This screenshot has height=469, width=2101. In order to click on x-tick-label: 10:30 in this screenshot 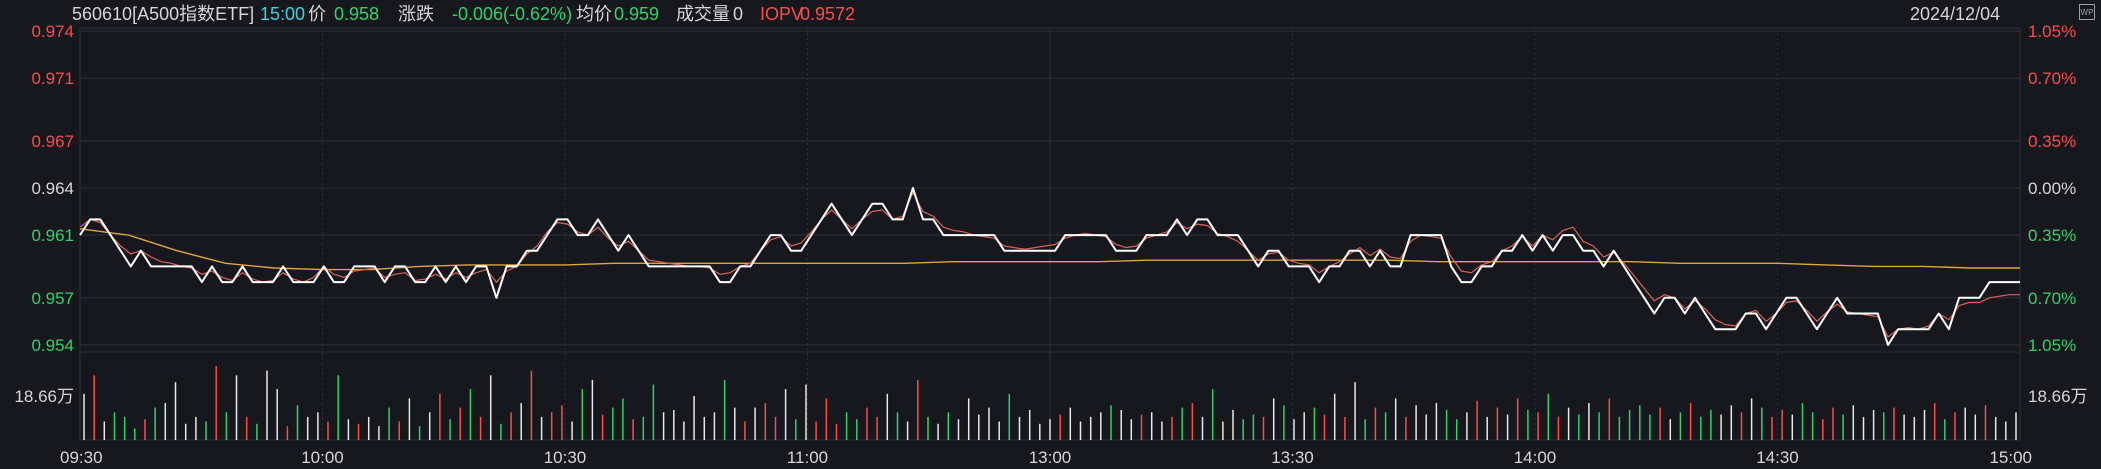, I will do `click(565, 457)`.